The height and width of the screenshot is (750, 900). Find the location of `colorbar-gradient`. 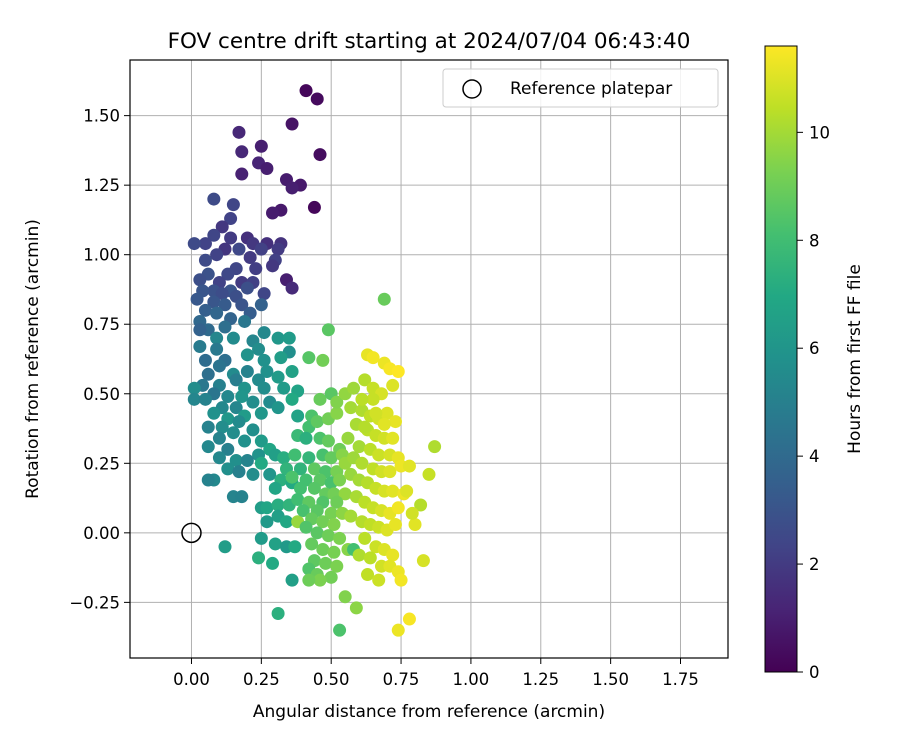

colorbar-gradient is located at coordinates (781, 359).